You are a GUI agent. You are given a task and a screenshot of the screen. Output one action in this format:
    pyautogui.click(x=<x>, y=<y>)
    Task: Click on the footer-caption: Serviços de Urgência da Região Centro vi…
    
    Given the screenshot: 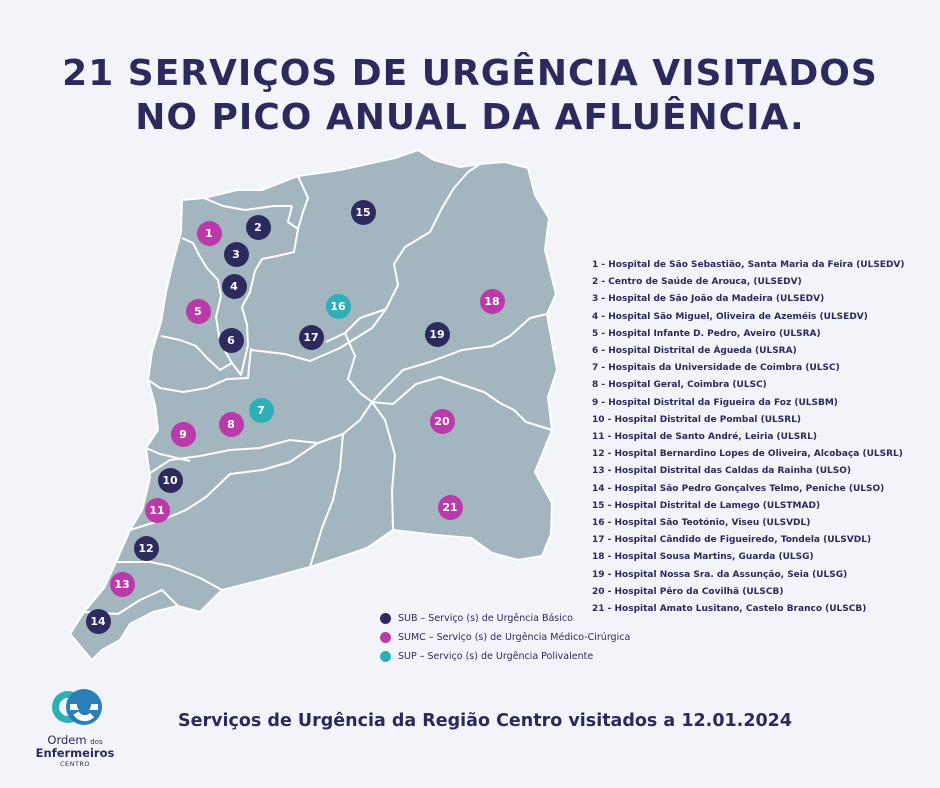 What is the action you would take?
    pyautogui.click(x=485, y=721)
    